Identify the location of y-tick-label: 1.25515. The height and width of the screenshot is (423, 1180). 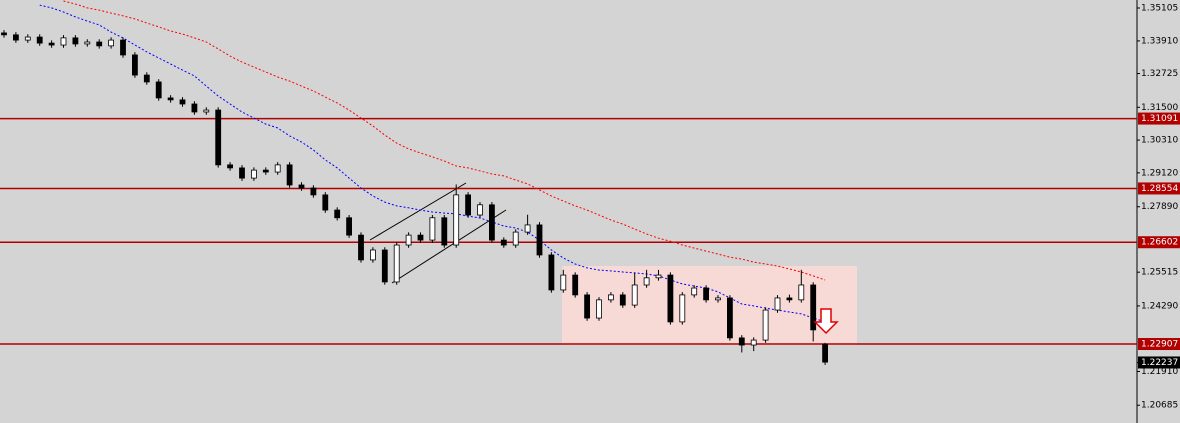
(1159, 273).